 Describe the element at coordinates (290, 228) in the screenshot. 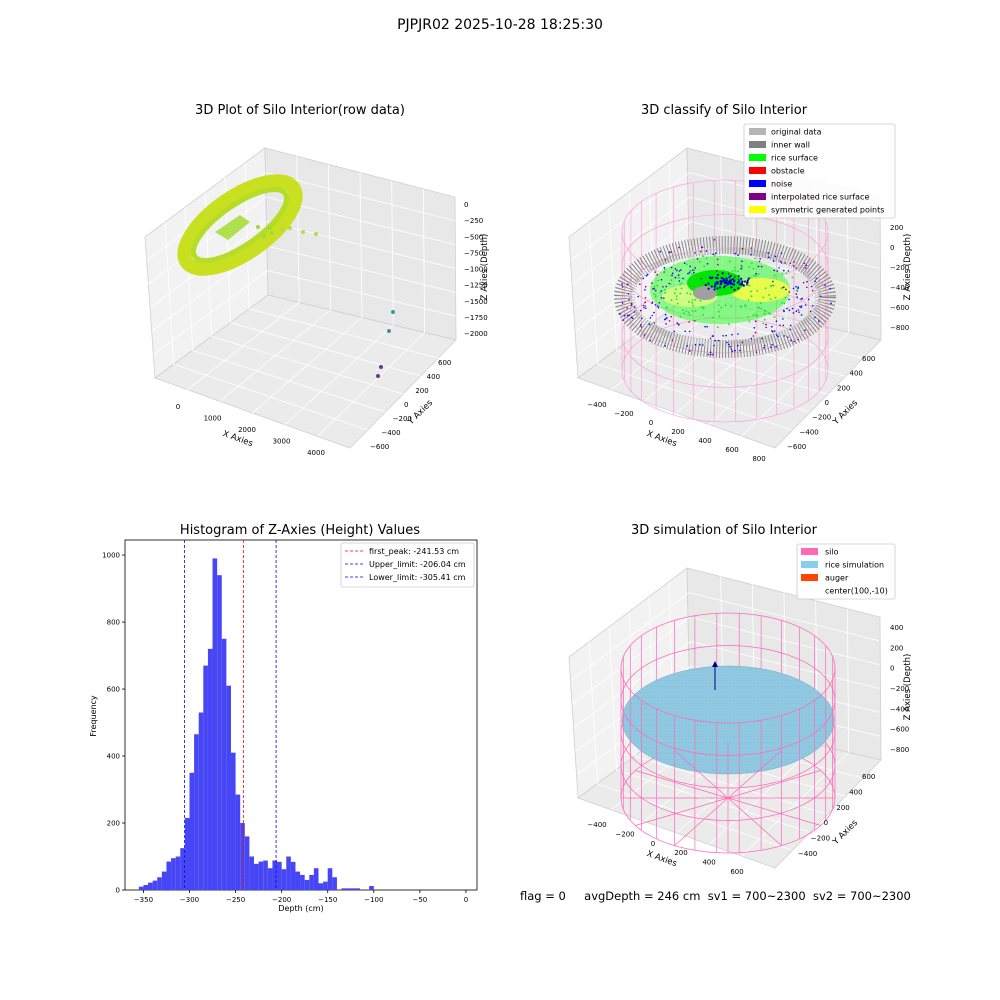

I see `outlier-point` at that location.